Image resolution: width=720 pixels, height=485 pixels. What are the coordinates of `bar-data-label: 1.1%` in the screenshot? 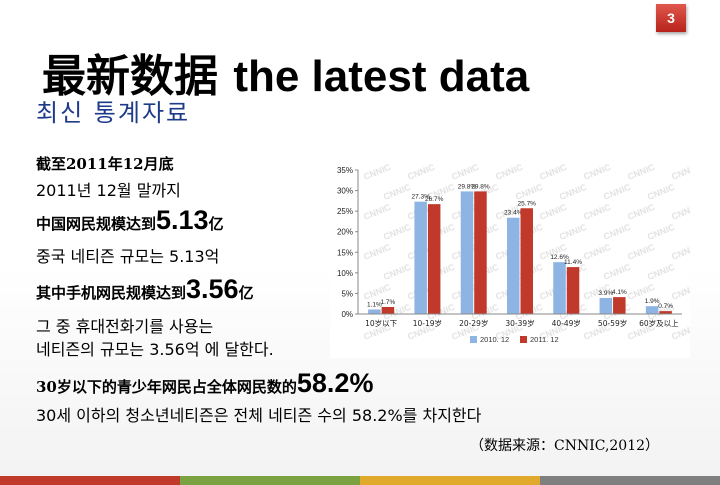 It's located at (374, 304).